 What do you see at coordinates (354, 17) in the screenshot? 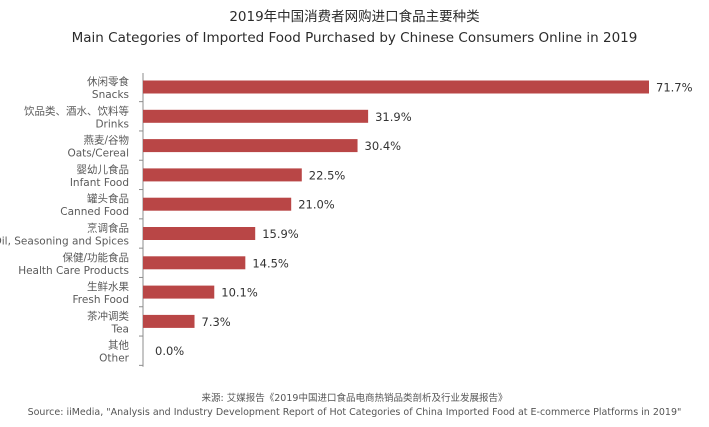
I see `chart-title: 2019年中国消费者网购进口食品主要种类` at bounding box center [354, 17].